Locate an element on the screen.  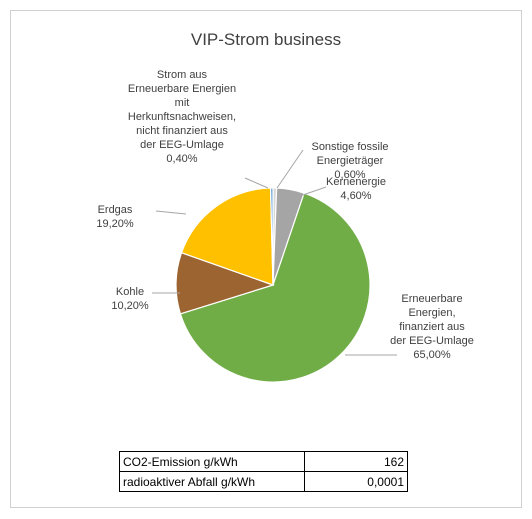
table-cell: 162 is located at coordinates (356, 461).